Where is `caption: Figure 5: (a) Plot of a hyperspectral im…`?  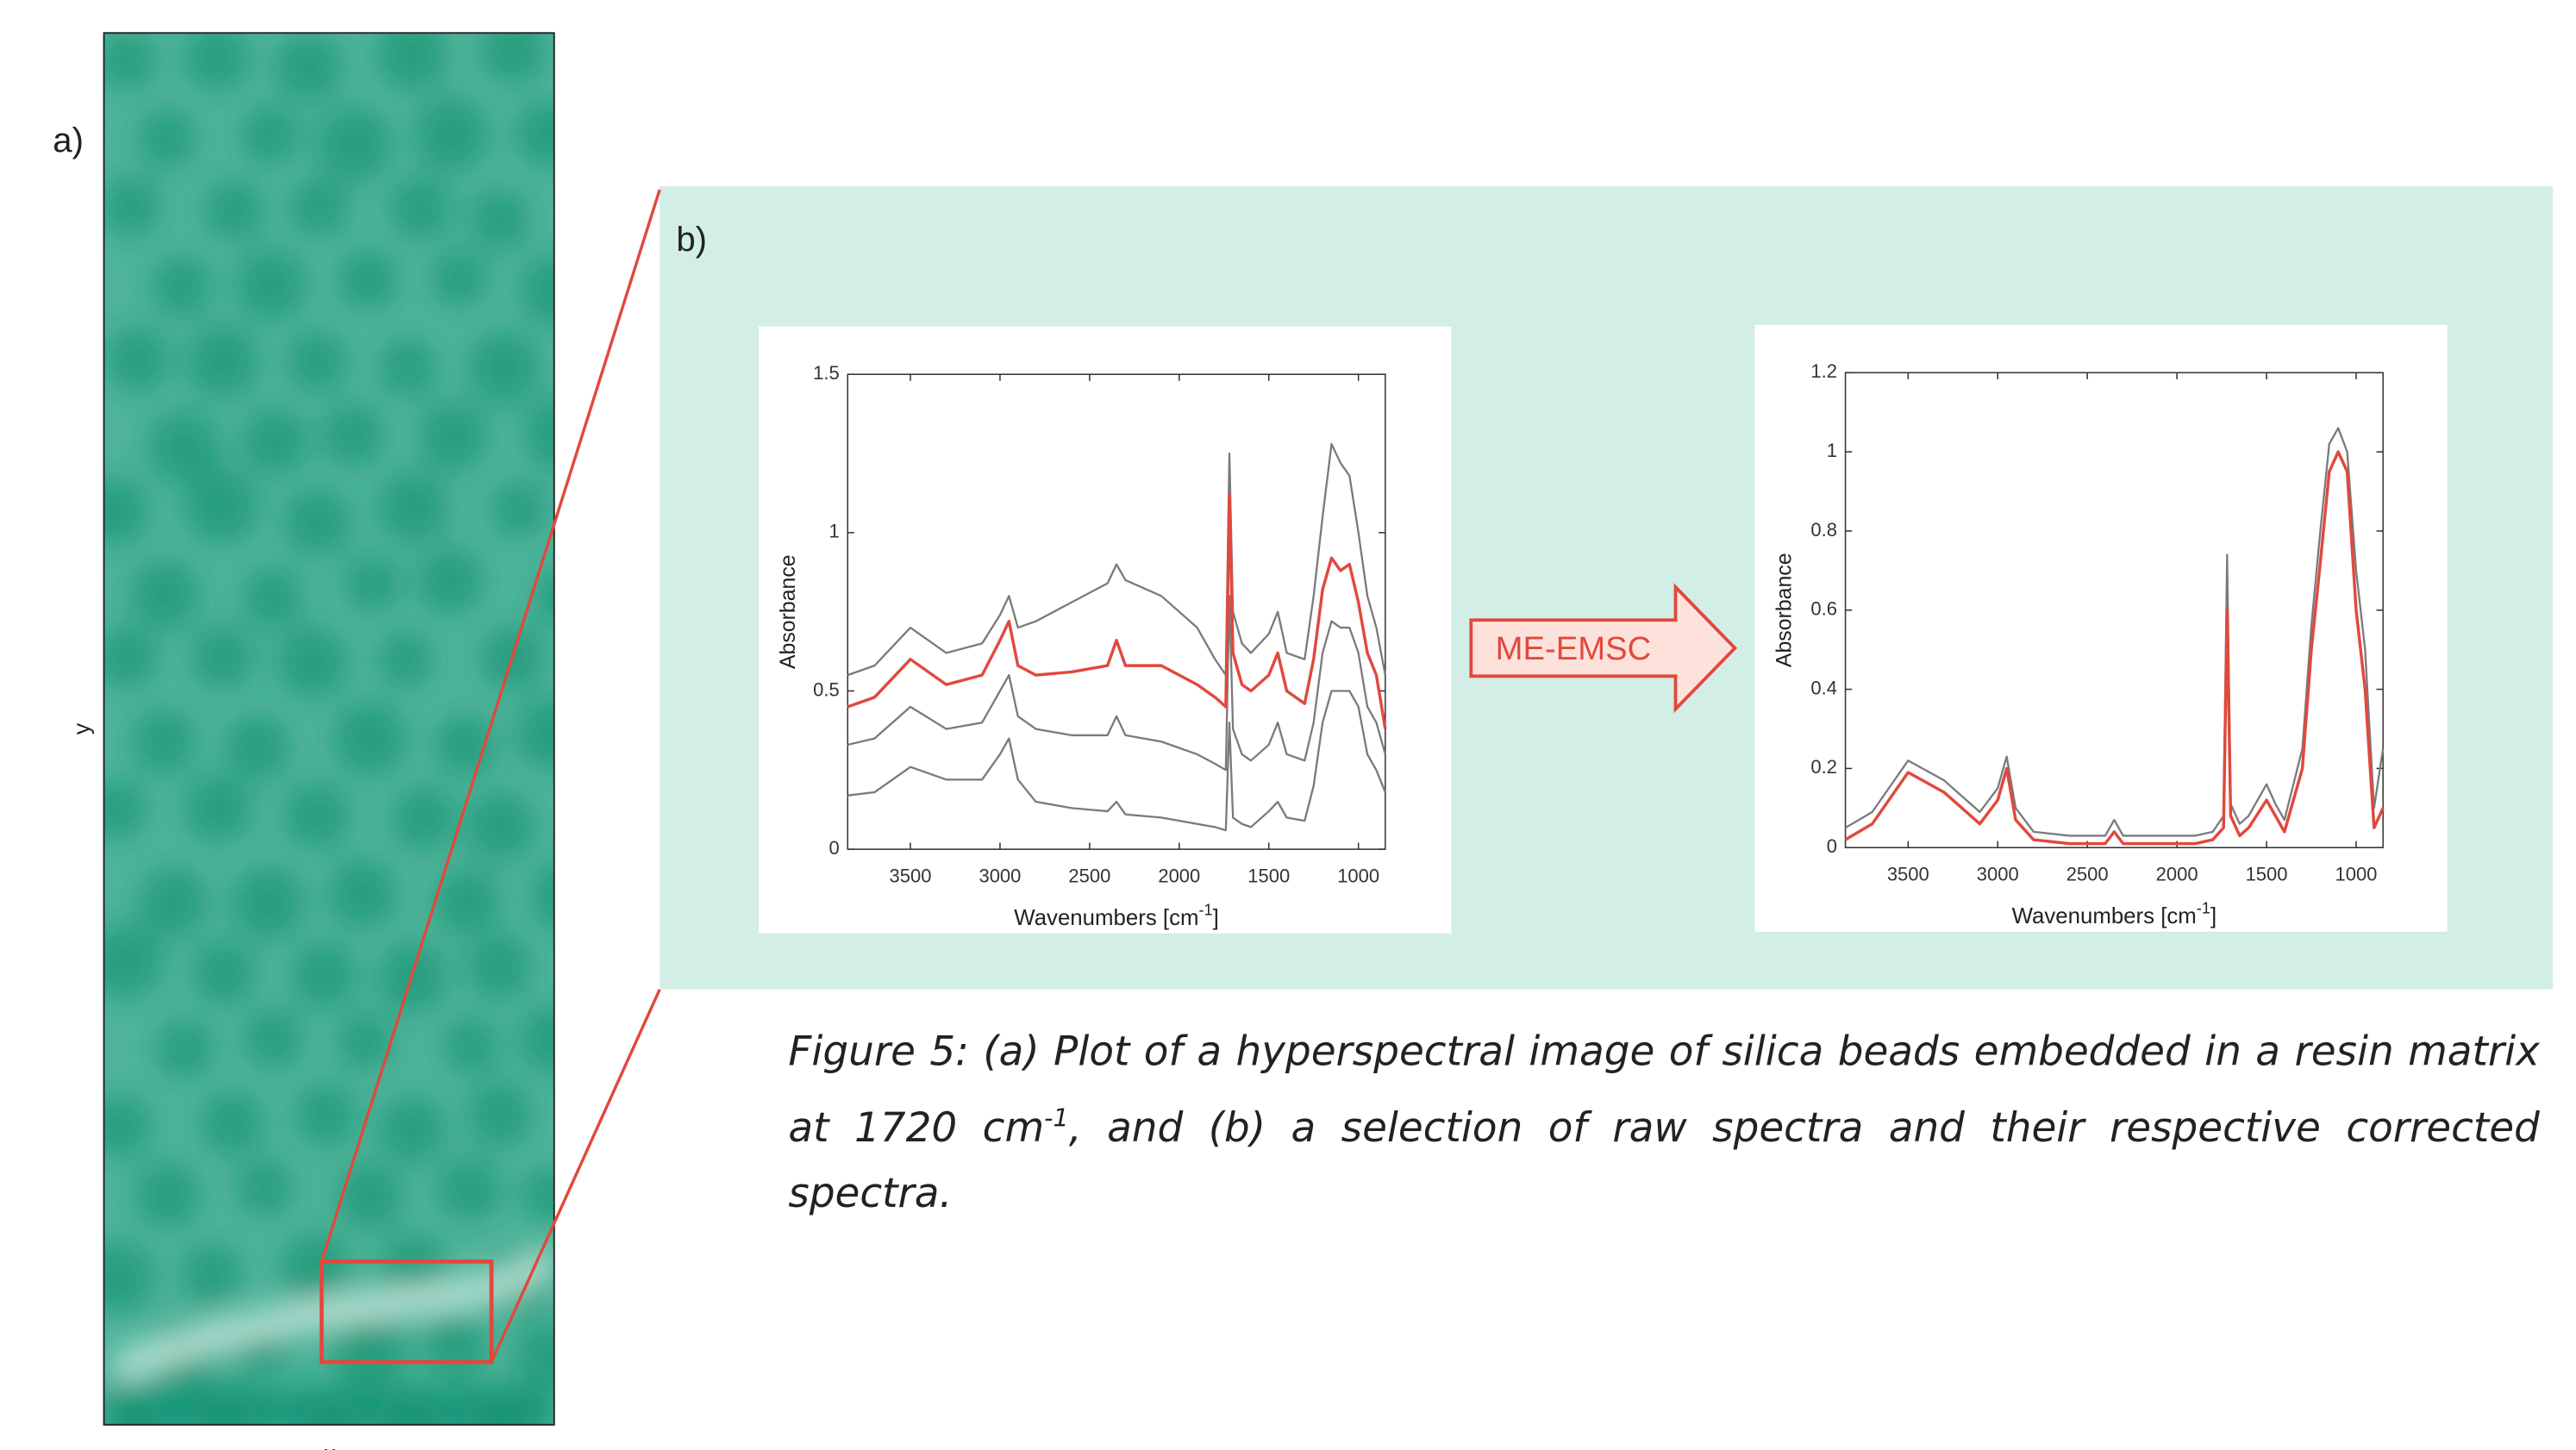
caption: Figure 5: (a) Plot of a hyperspectral im… is located at coordinates (1663, 1123).